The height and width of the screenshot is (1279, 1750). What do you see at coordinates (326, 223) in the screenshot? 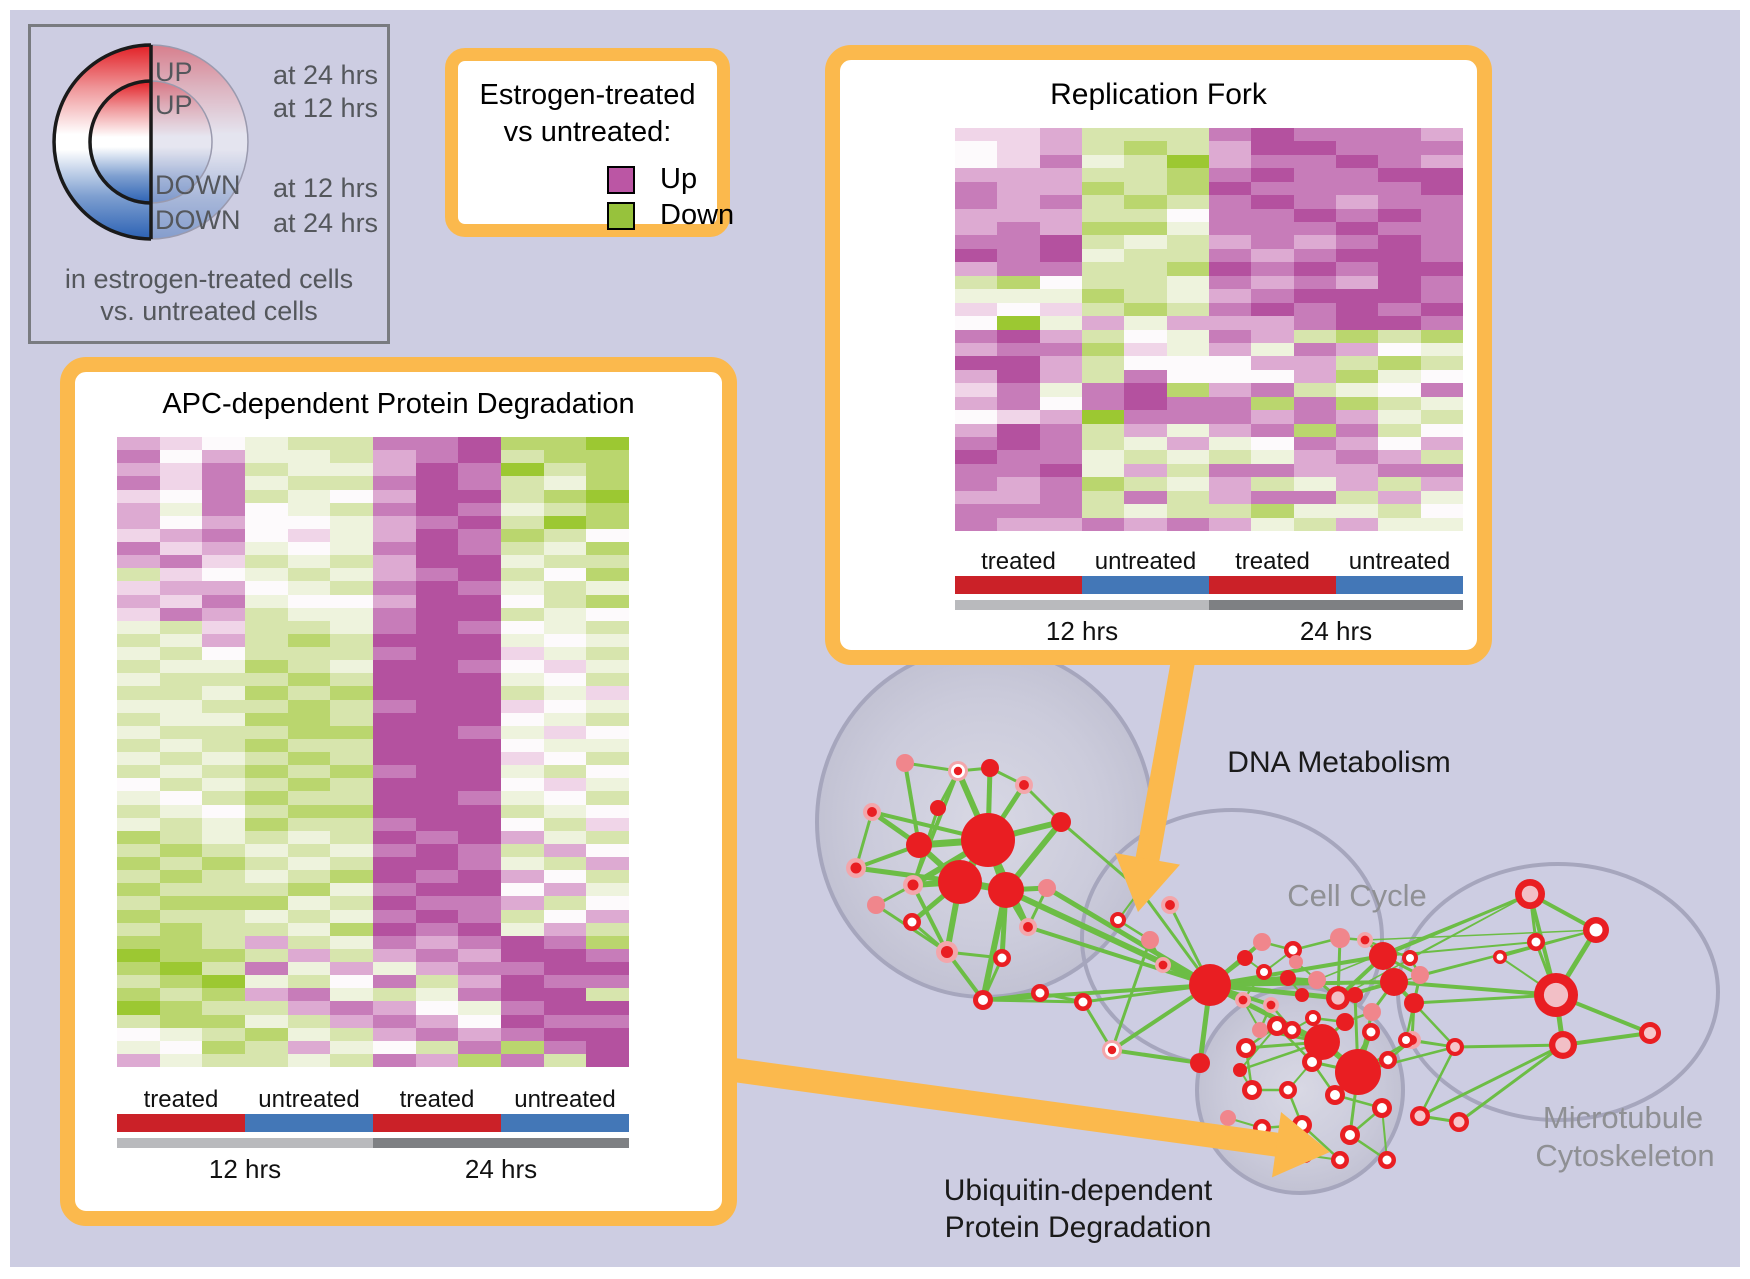
I see `legend-time-24b: at 24 hrs` at bounding box center [326, 223].